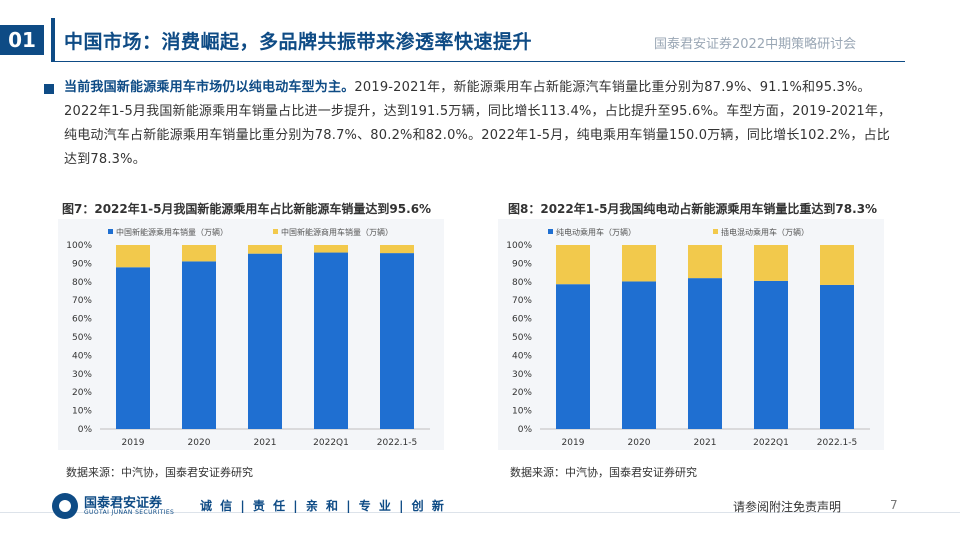 The width and height of the screenshot is (960, 540). I want to click on header-divider, so click(478, 61).